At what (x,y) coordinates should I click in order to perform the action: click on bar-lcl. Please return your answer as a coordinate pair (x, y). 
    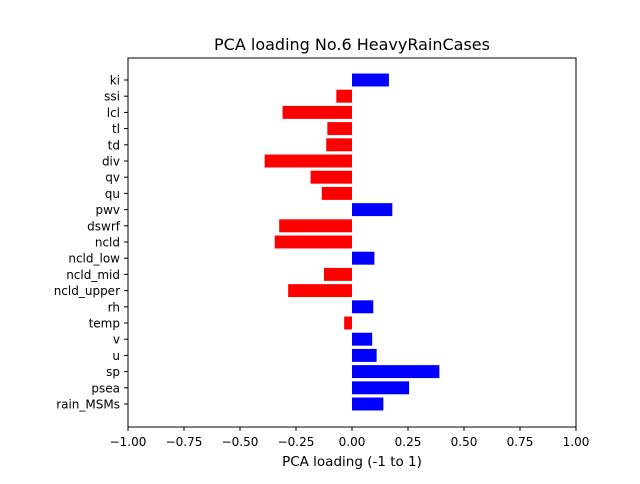
    Looking at the image, I should click on (317, 112).